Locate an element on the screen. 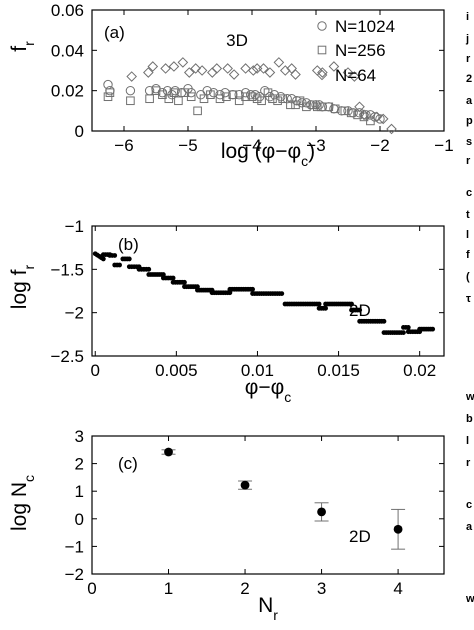 The width and height of the screenshot is (474, 630). x-tick-label: 0.015 is located at coordinates (338, 370).